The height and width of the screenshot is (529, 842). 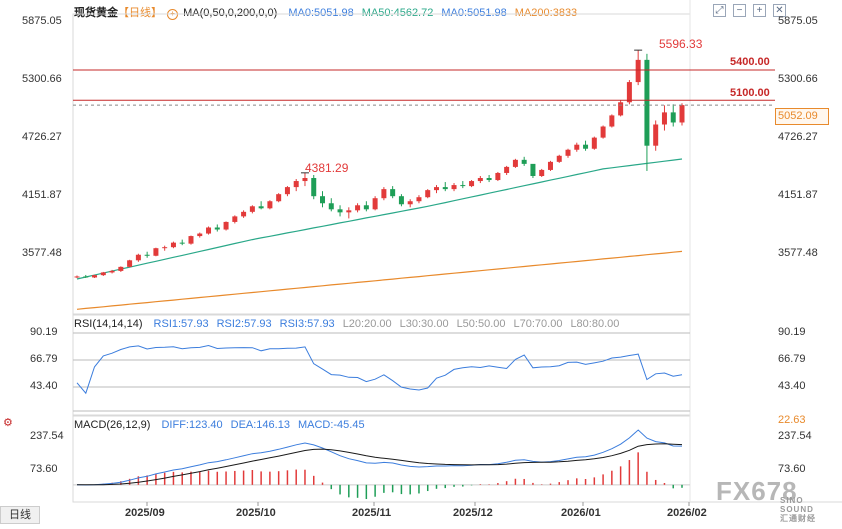 I want to click on minus-icon: −, so click(x=739, y=10).